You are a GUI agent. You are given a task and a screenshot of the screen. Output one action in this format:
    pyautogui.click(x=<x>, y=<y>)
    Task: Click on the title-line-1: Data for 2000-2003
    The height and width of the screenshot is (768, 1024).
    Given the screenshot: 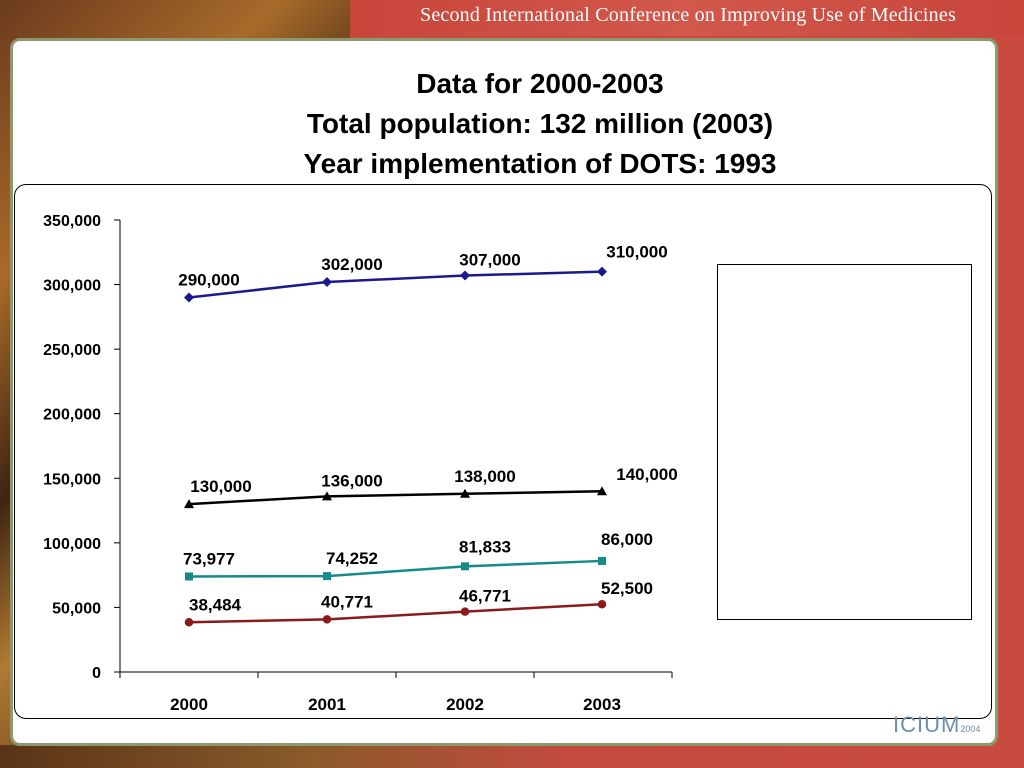 What is the action you would take?
    pyautogui.click(x=540, y=83)
    